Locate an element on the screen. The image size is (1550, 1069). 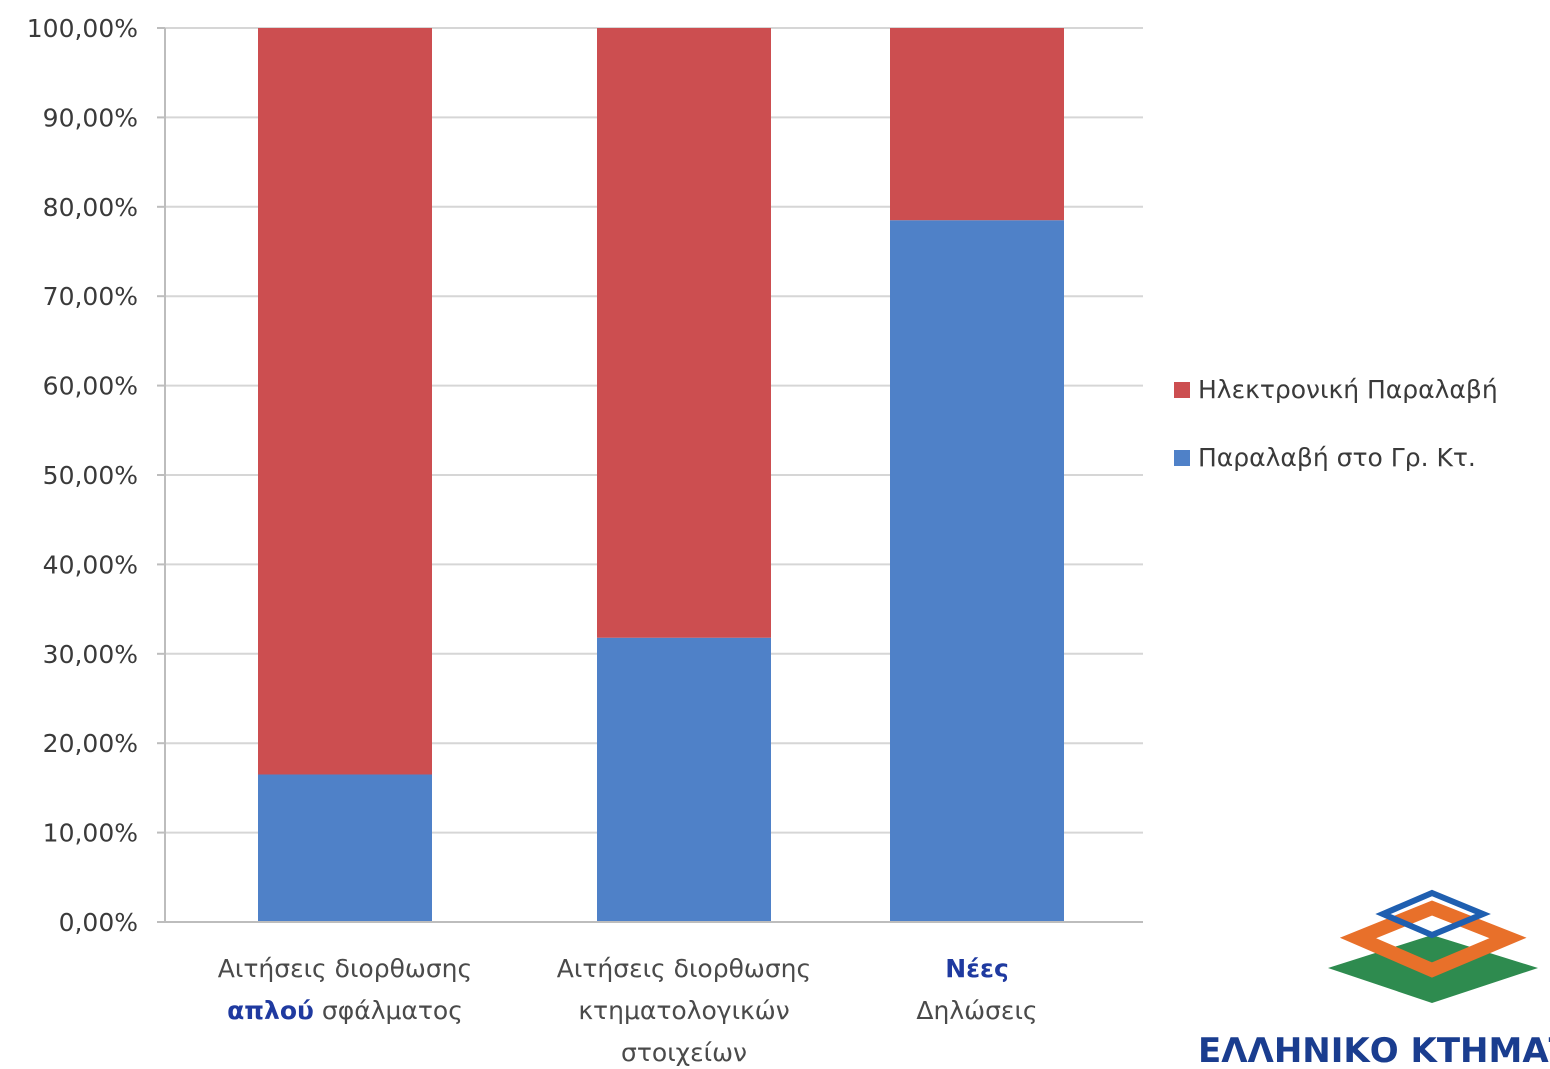
y-tick-label: 90,00% is located at coordinates (90, 117).